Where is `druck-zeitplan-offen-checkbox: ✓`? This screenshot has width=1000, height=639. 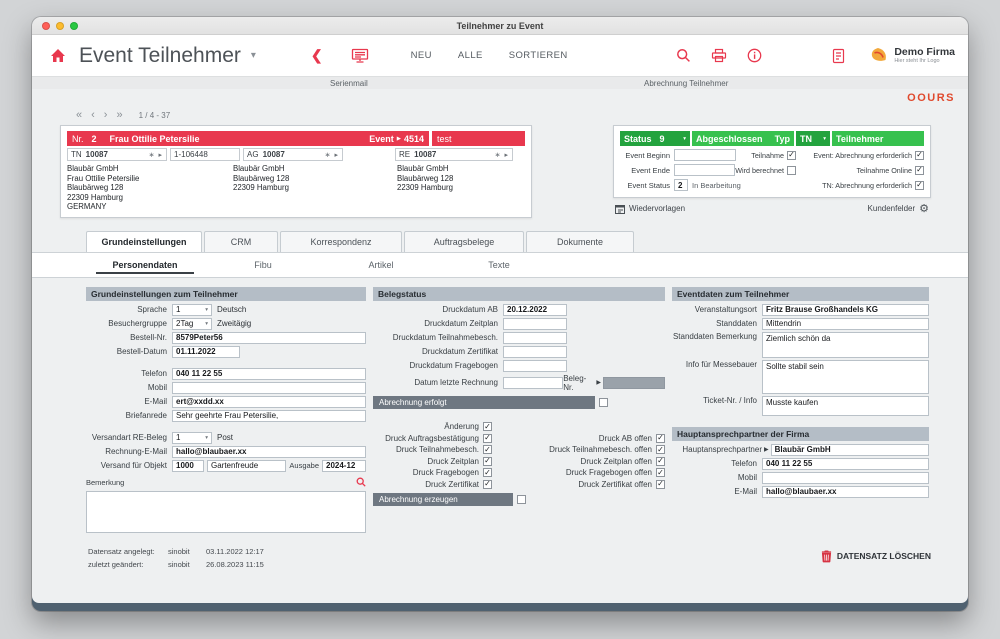 druck-zeitplan-offen-checkbox: ✓ is located at coordinates (660, 461).